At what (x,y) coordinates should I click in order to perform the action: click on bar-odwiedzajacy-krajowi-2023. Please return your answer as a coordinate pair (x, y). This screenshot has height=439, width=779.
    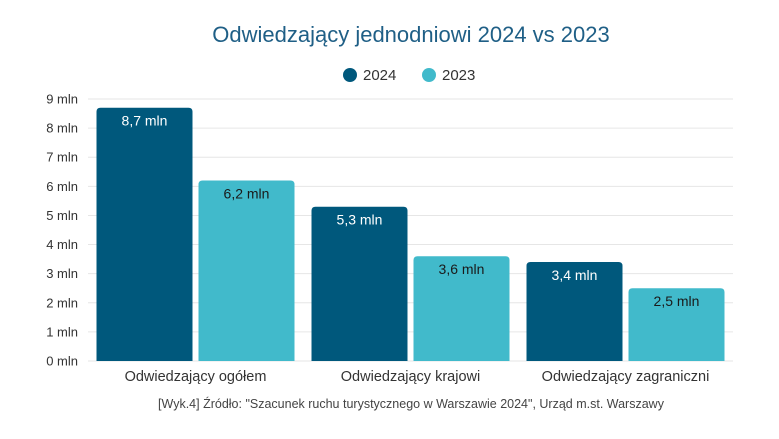
    Looking at the image, I should click on (461, 308).